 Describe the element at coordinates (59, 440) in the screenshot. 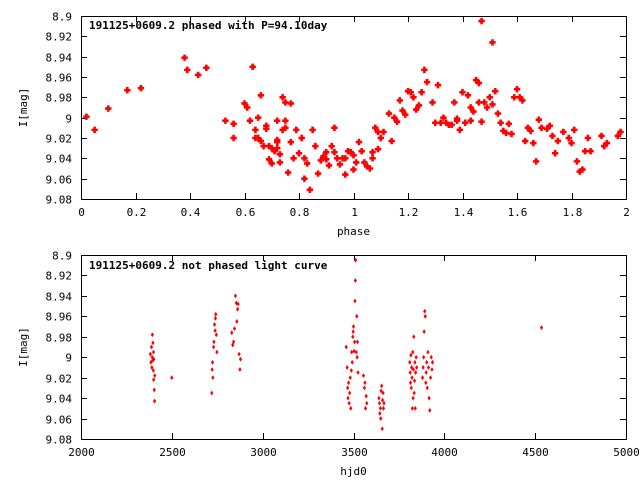

I see `y-tick-label: 9.08` at that location.